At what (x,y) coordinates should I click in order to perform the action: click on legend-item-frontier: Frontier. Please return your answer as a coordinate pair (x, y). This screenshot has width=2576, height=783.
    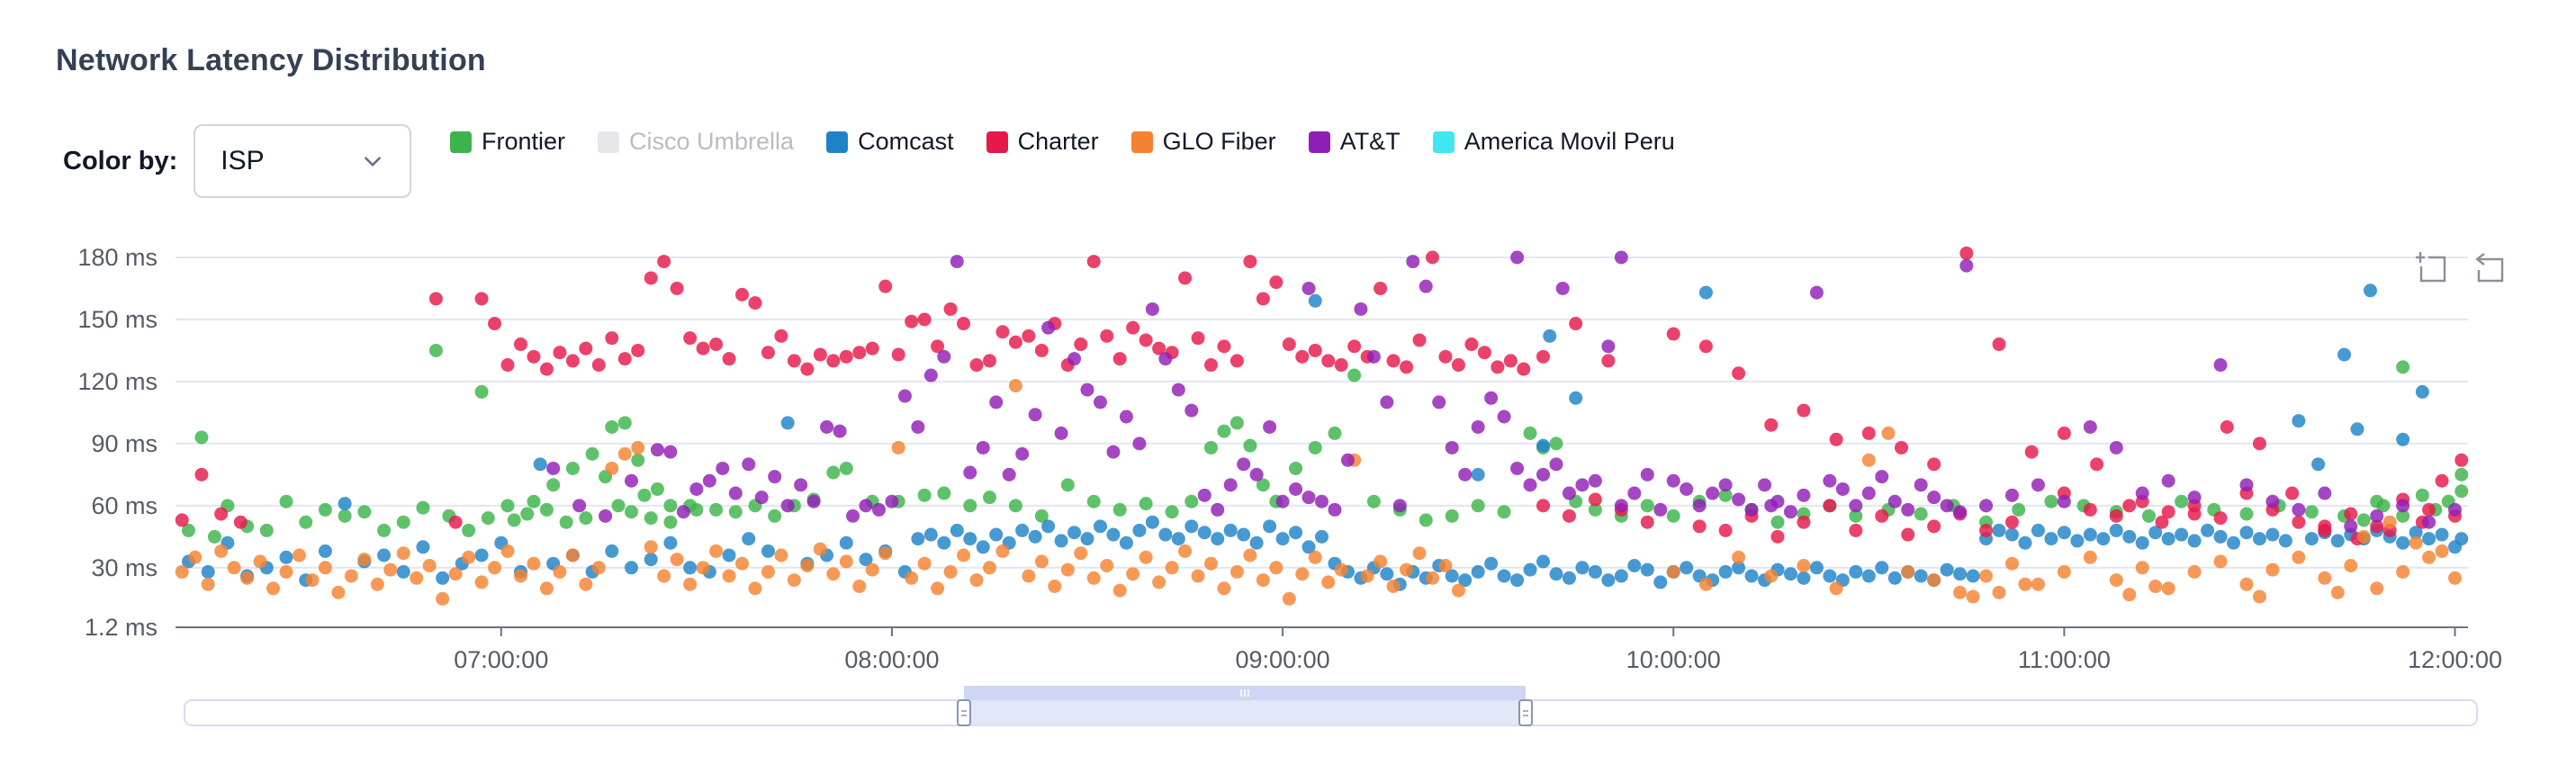
    Looking at the image, I should click on (507, 142).